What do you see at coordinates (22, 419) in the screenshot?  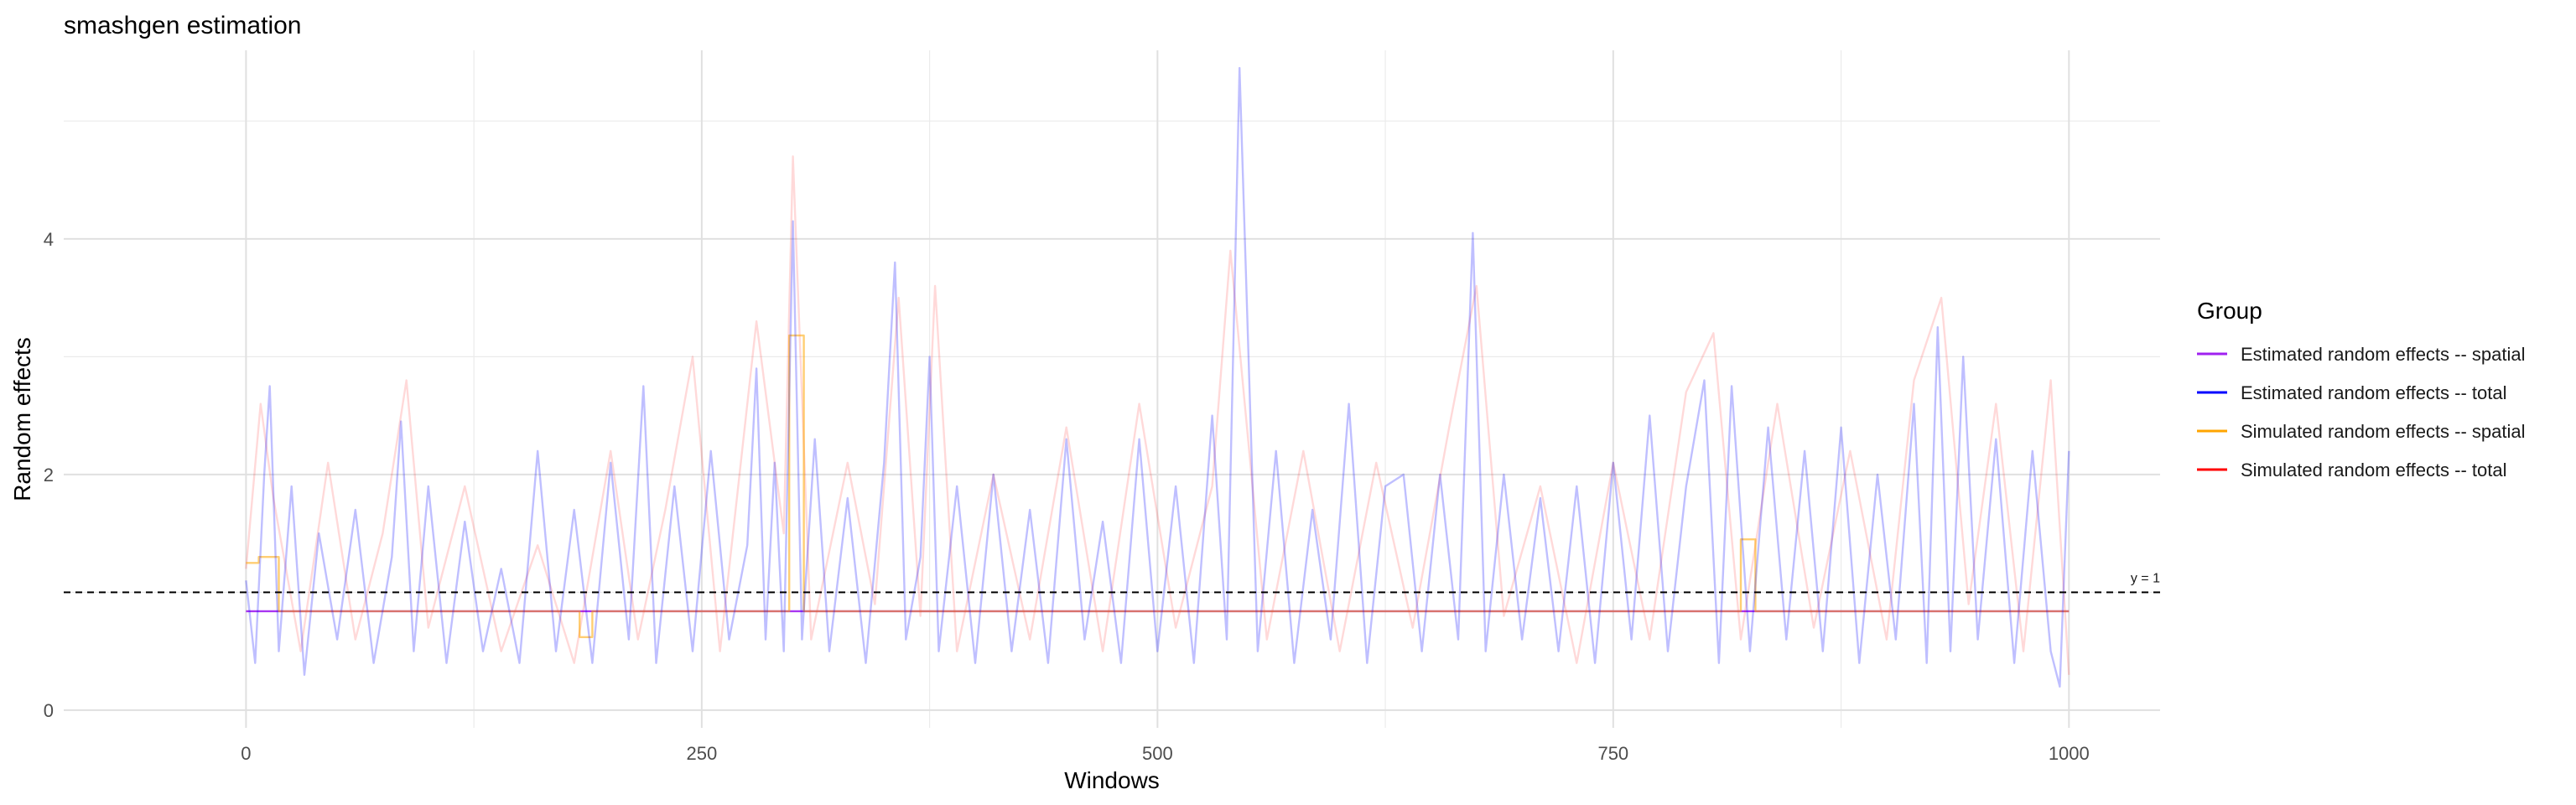 I see `y-axis-title: Random effects` at bounding box center [22, 419].